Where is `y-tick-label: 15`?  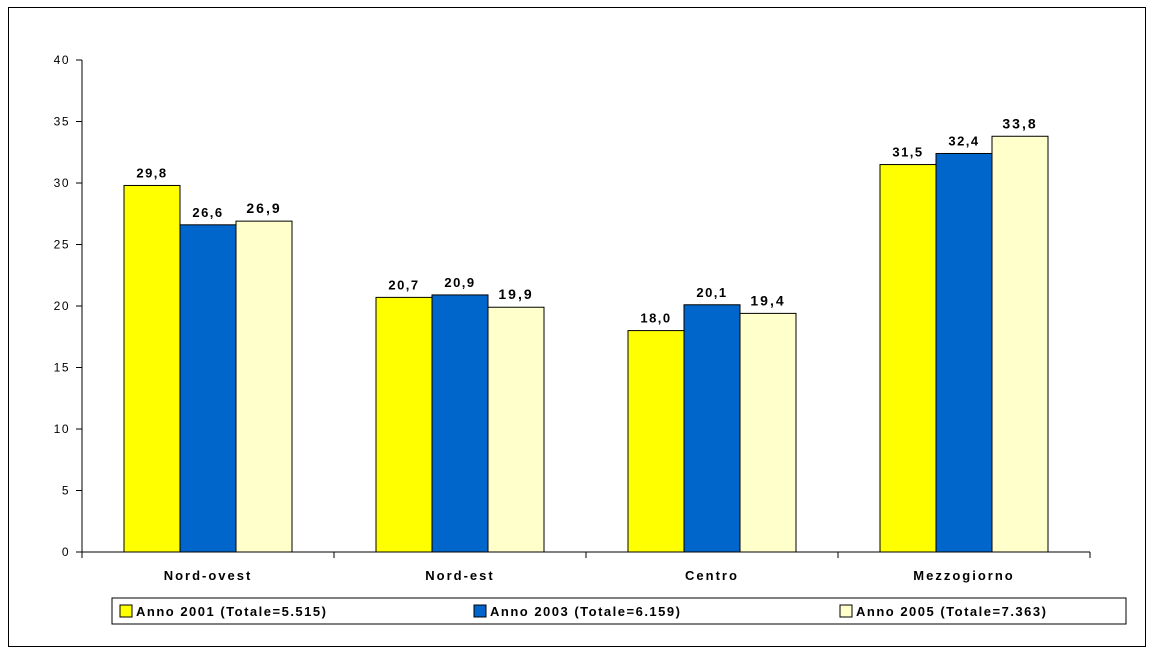
y-tick-label: 15 is located at coordinates (62, 368).